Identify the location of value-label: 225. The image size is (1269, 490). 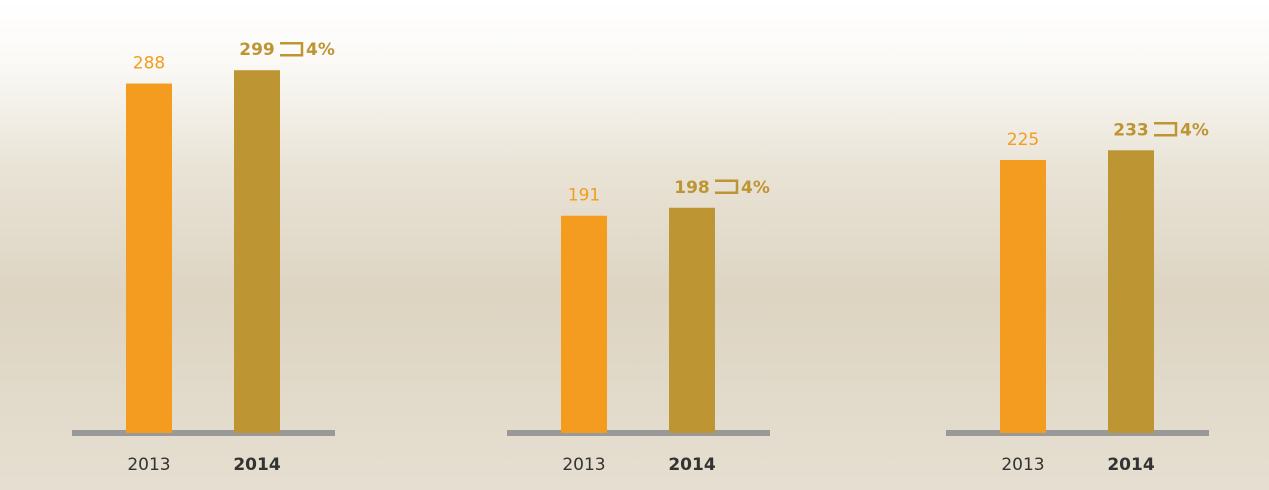
(1023, 140).